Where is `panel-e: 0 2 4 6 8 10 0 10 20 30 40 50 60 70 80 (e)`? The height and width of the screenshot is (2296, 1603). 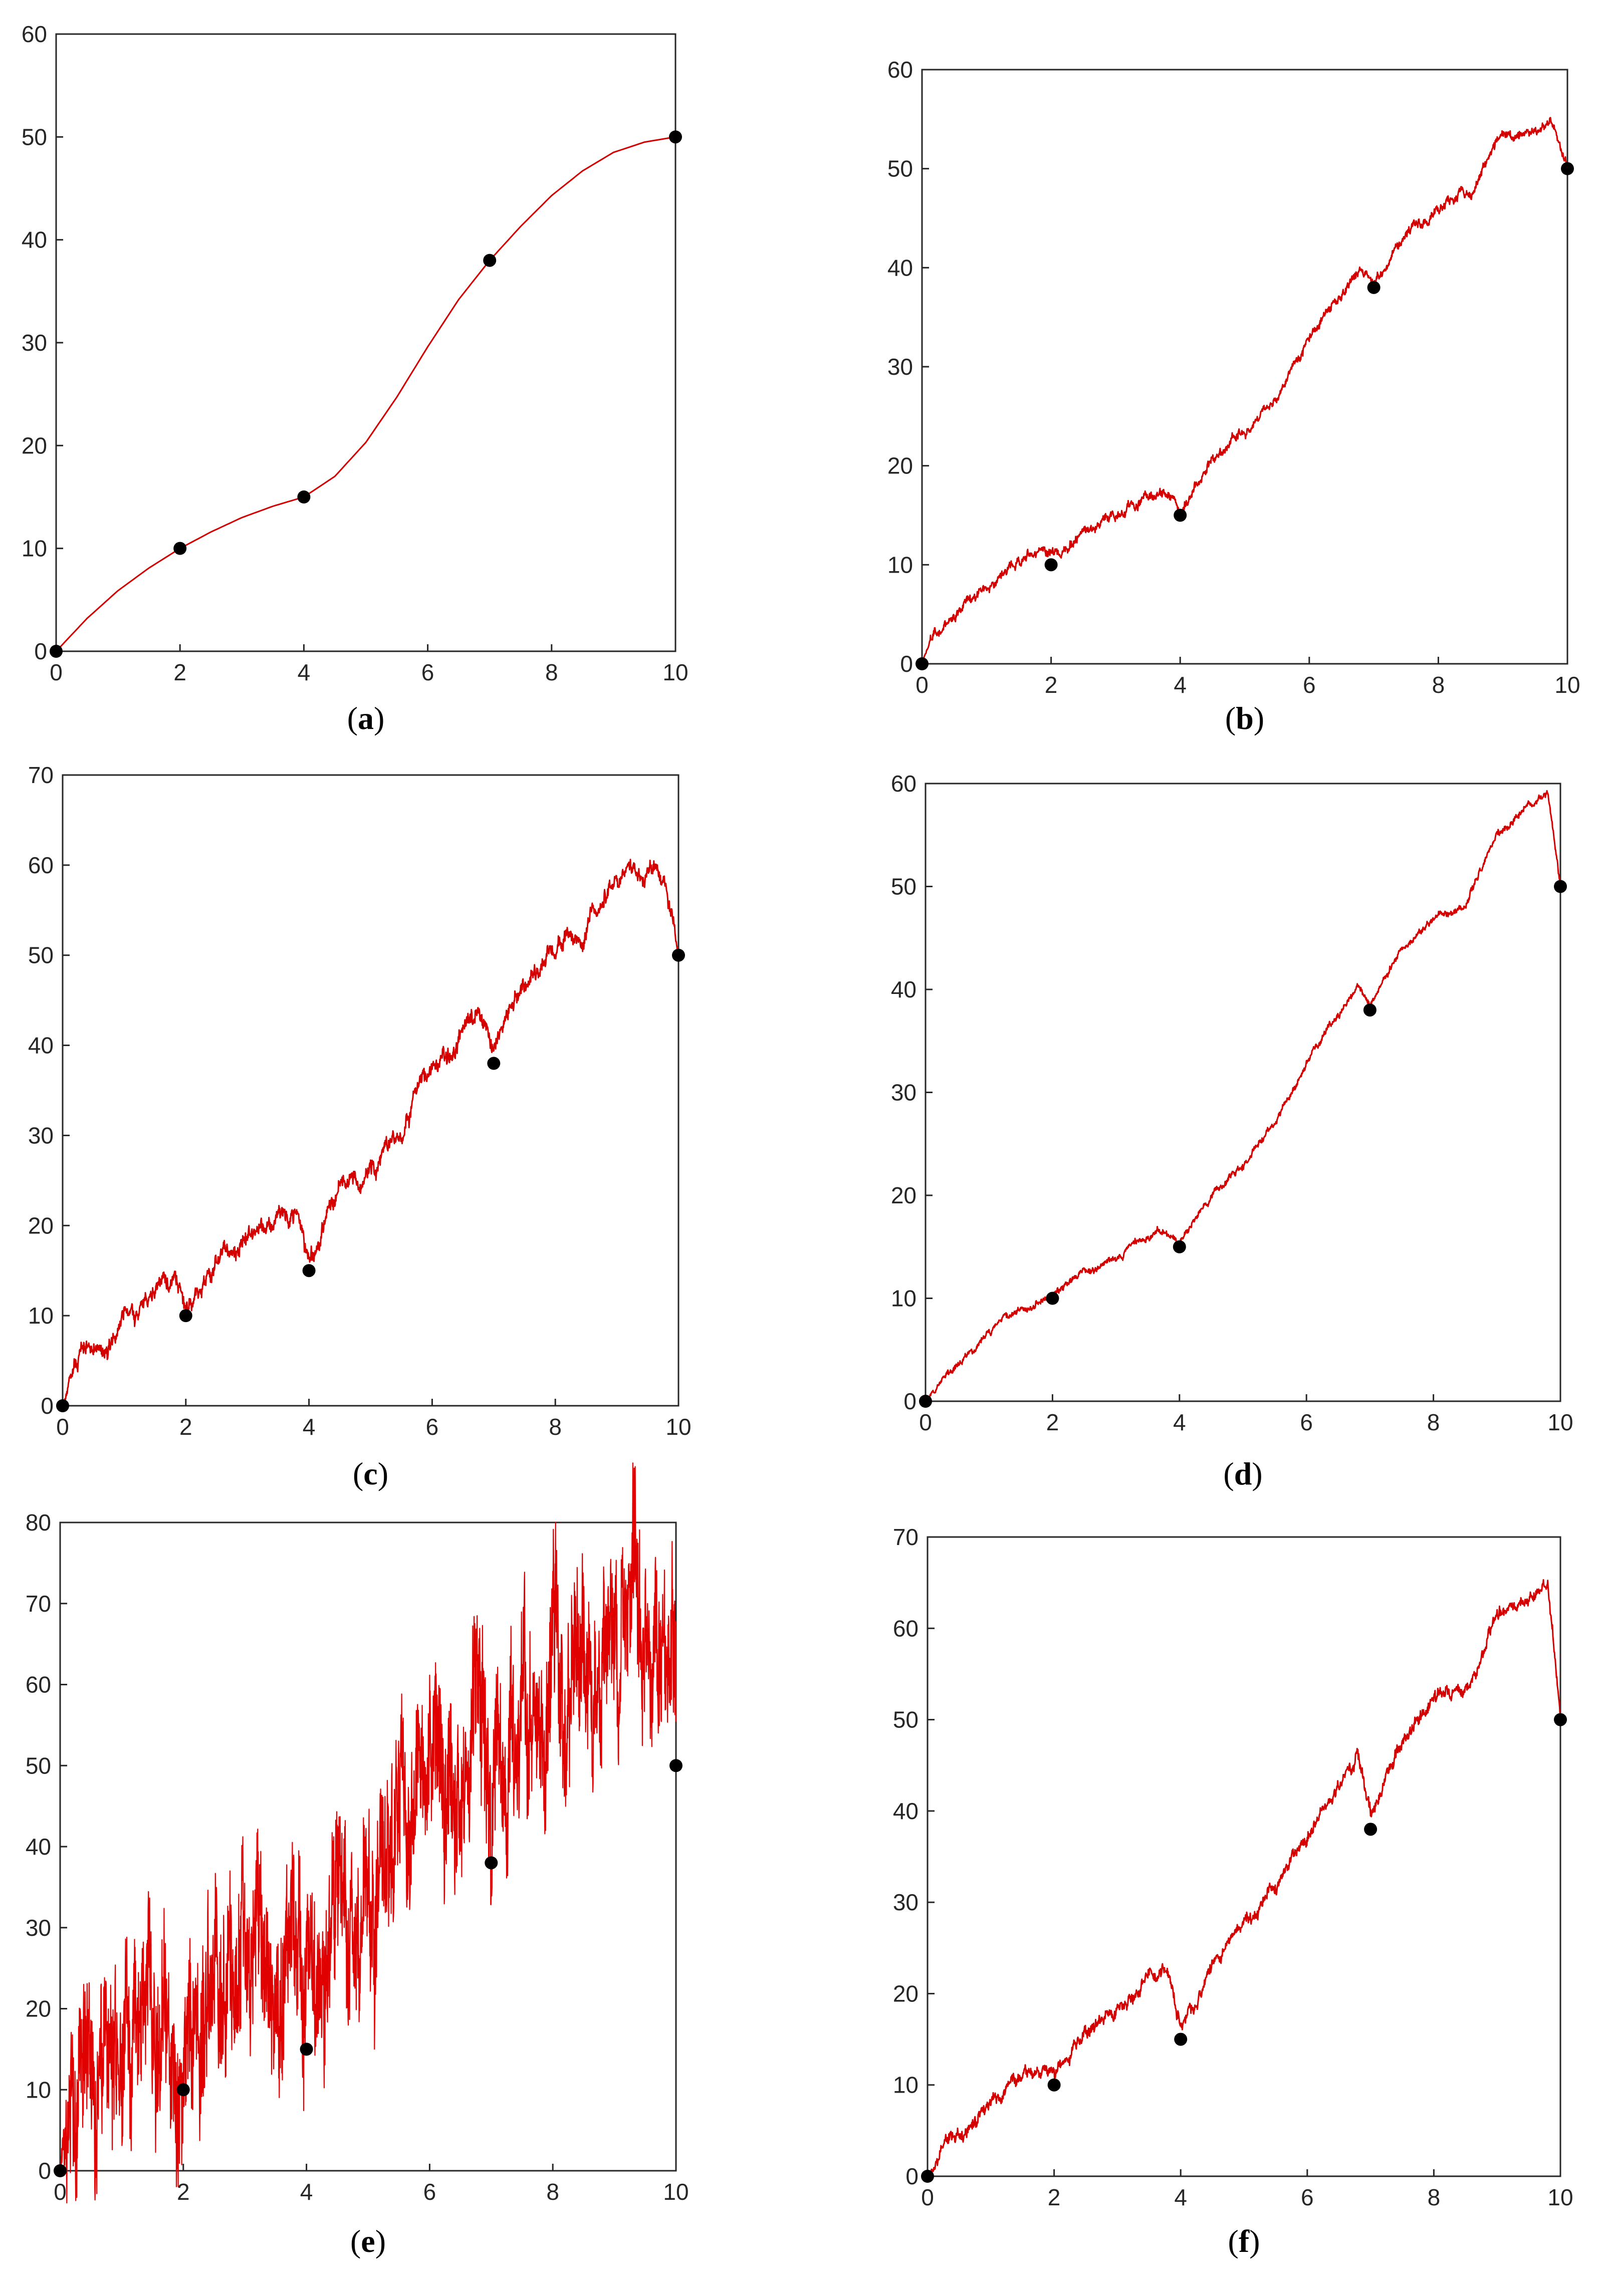 panel-e: 0 2 4 6 8 10 0 10 20 30 40 50 60 70 80 (e) is located at coordinates (357, 1860).